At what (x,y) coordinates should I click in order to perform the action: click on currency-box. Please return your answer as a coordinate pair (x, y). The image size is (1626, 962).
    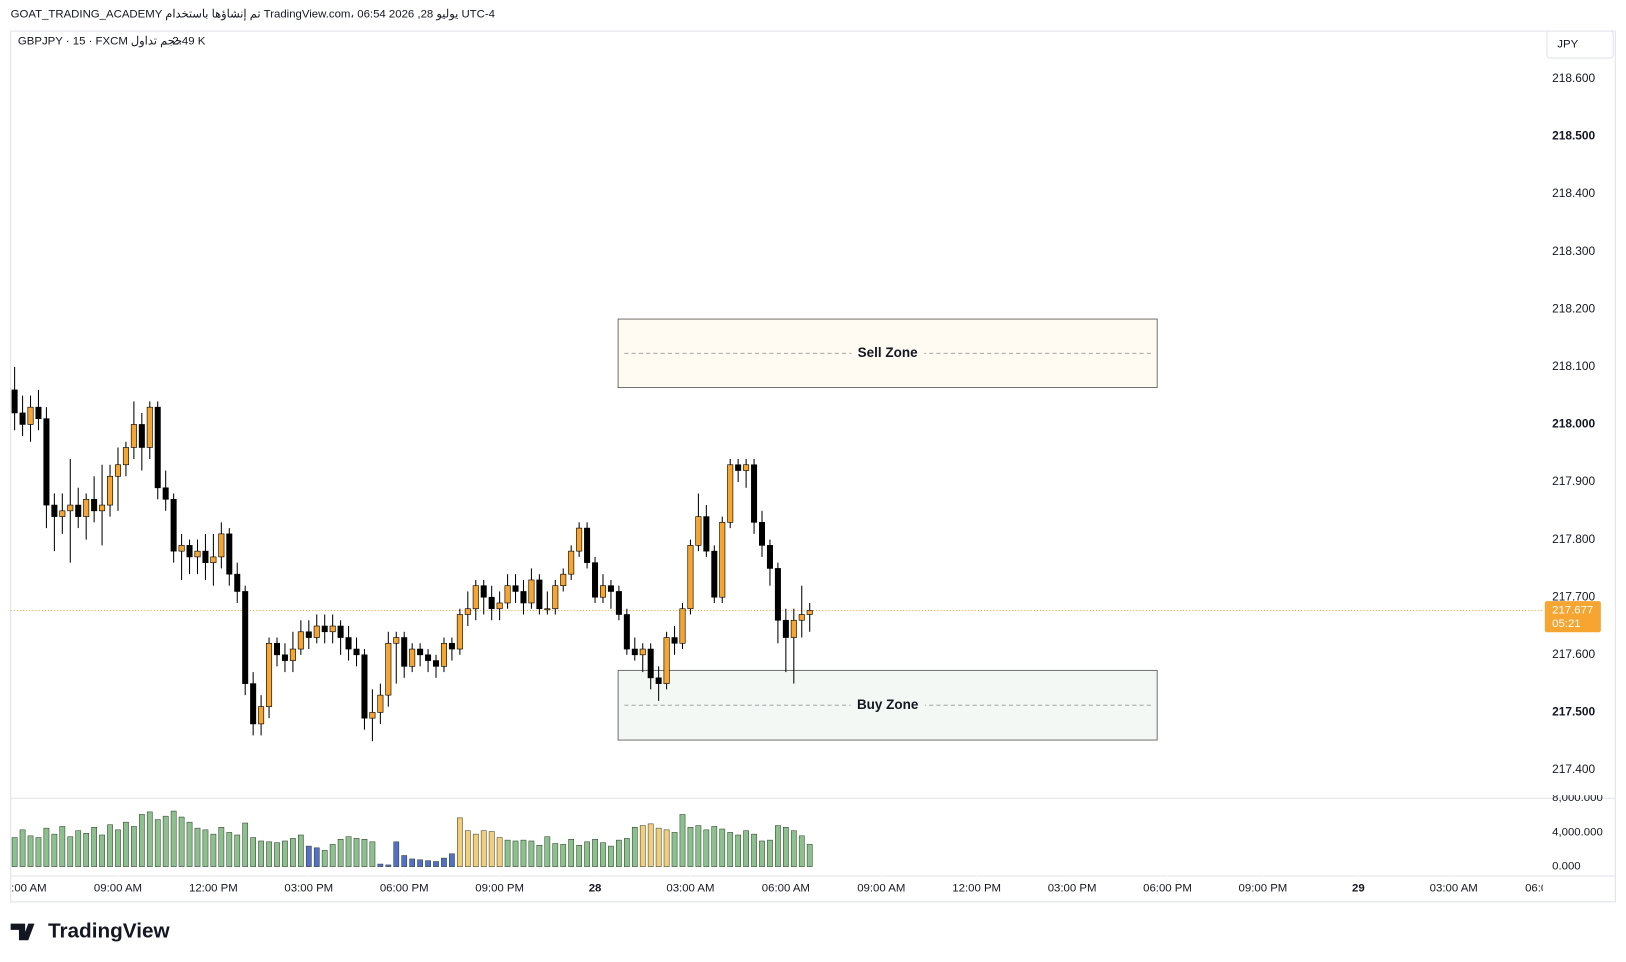
    Looking at the image, I should click on (1580, 44).